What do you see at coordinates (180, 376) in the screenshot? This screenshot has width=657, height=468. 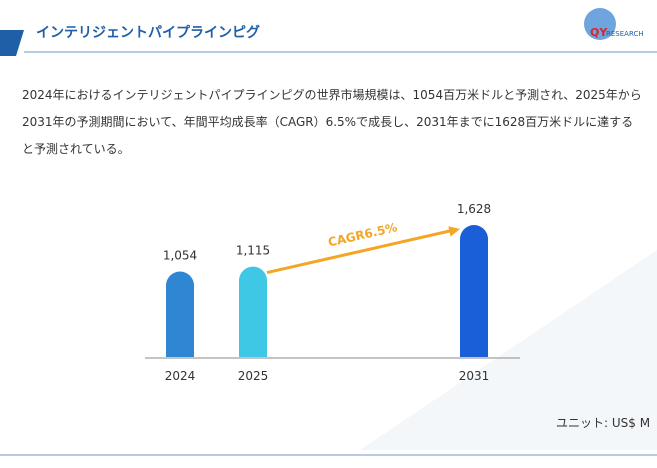 I see `x-tick-label: 2024` at bounding box center [180, 376].